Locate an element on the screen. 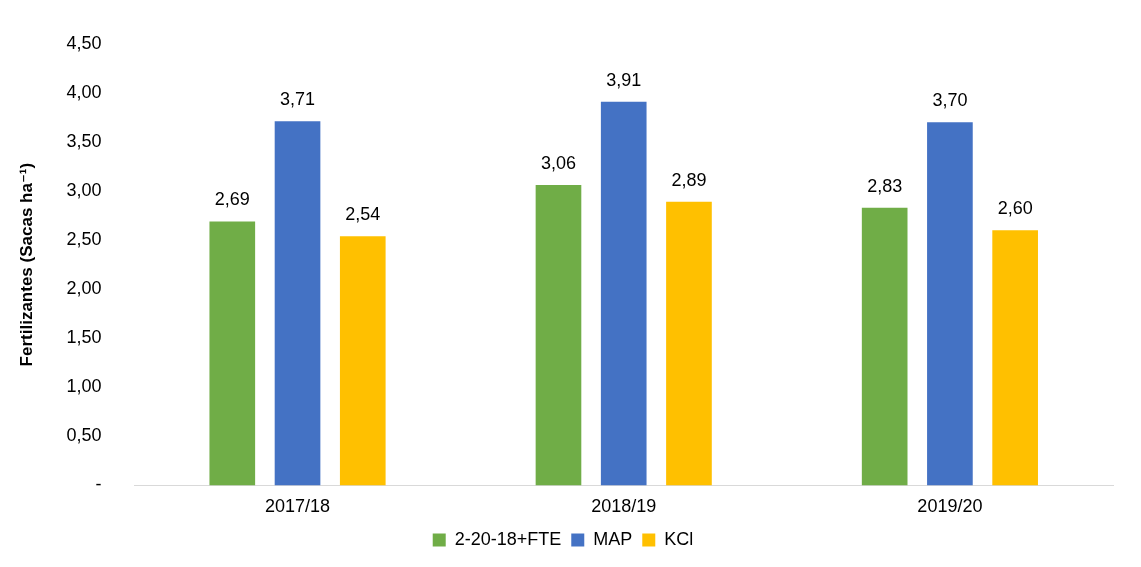 The height and width of the screenshot is (567, 1141). data-label: 3,06 is located at coordinates (558, 163).